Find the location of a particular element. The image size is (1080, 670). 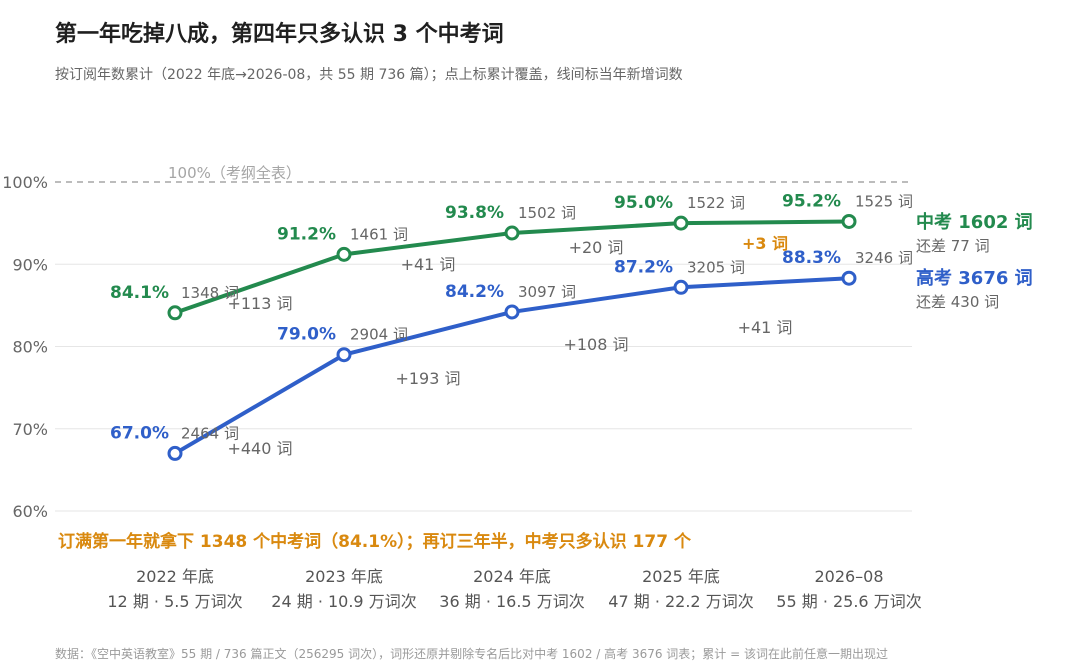

zhongkao-word-label: 1461 词 is located at coordinates (379, 234).